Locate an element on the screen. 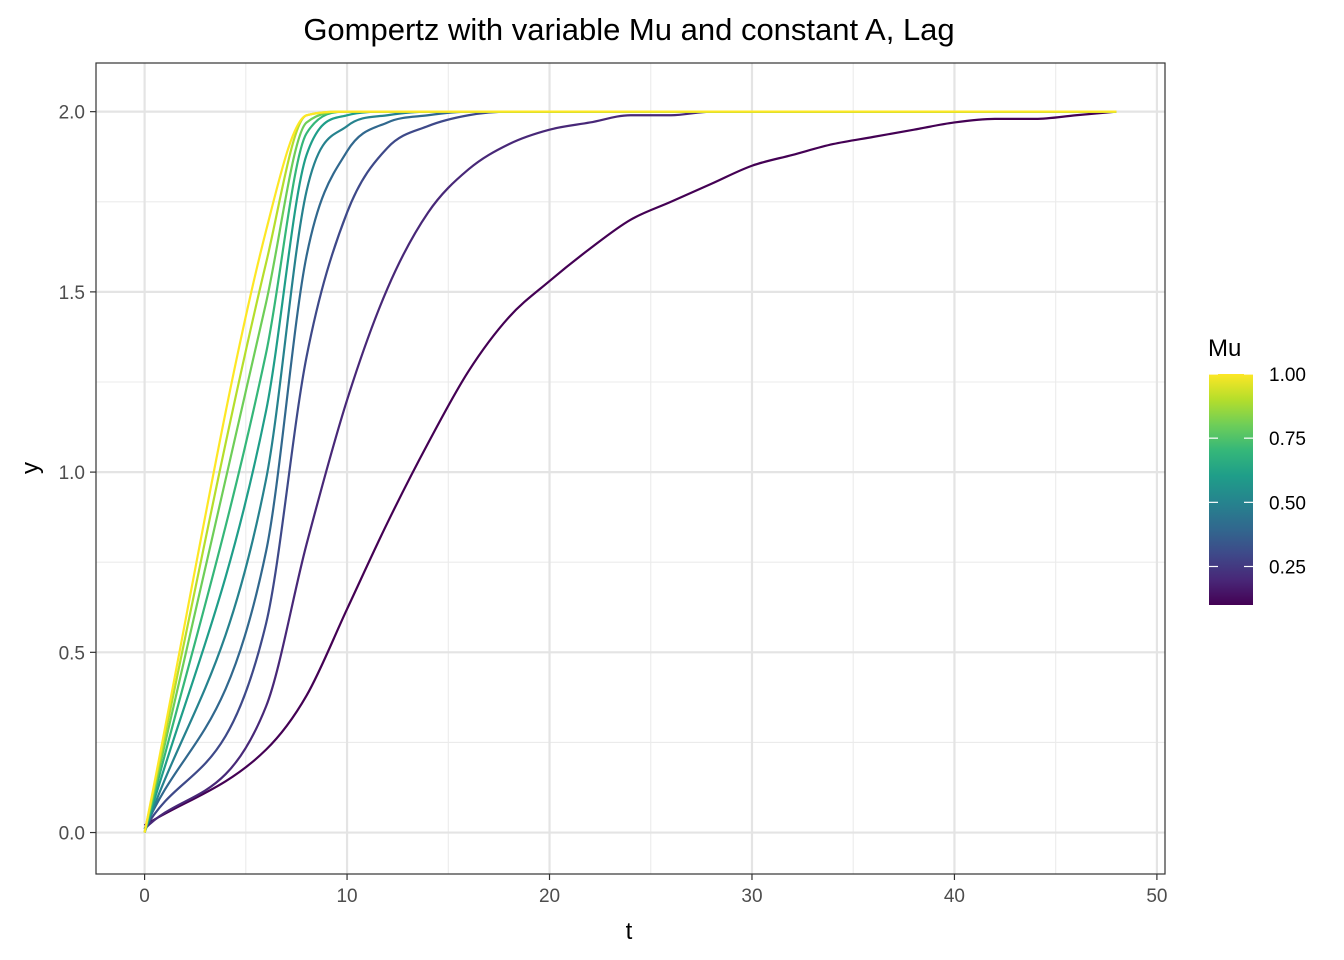 The height and width of the screenshot is (960, 1344). y-tick-label: 1.0 is located at coordinates (72, 473).